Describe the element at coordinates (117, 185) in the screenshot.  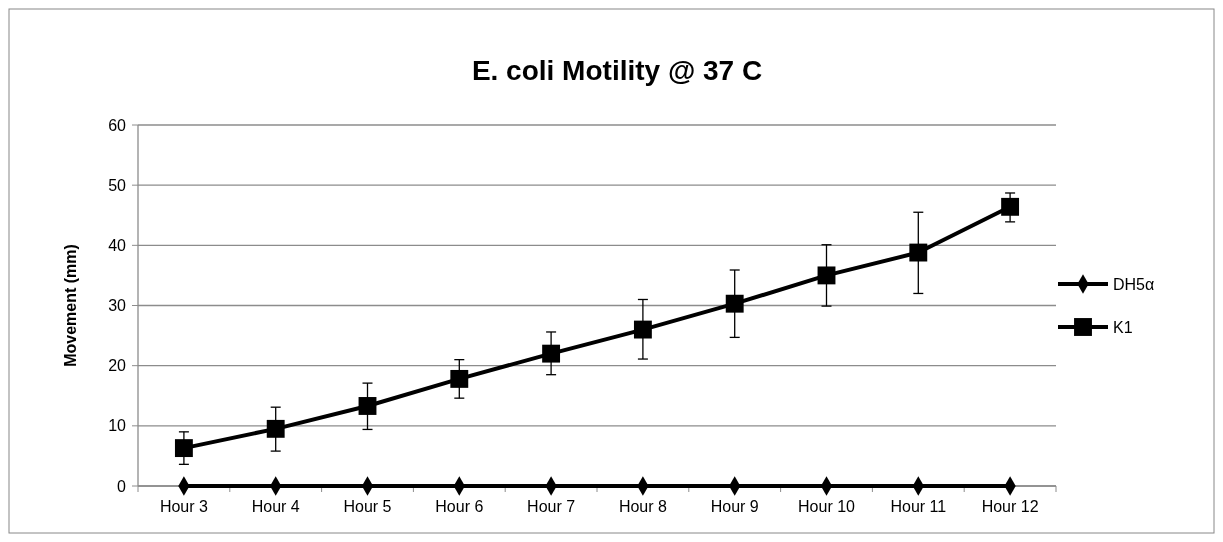
I see `y-tick-label: 50` at that location.